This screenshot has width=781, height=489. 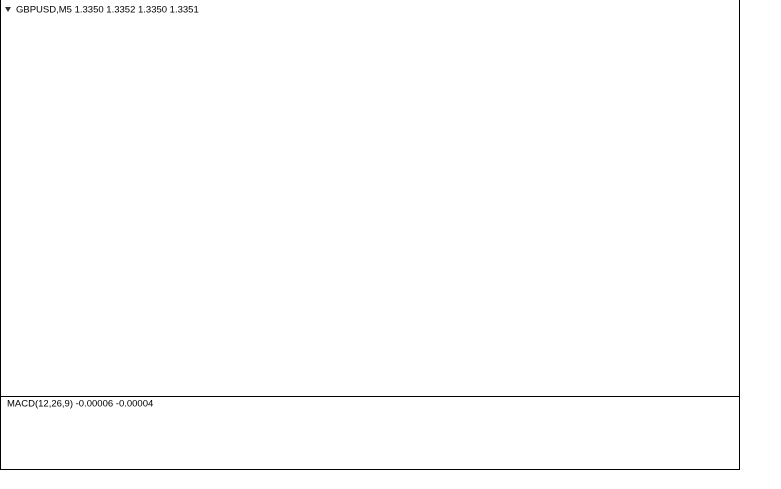 What do you see at coordinates (107, 10) in the screenshot?
I see `chart-title: GBPUSD,M5 1.3350 1.3352 1.3350 1.3351` at bounding box center [107, 10].